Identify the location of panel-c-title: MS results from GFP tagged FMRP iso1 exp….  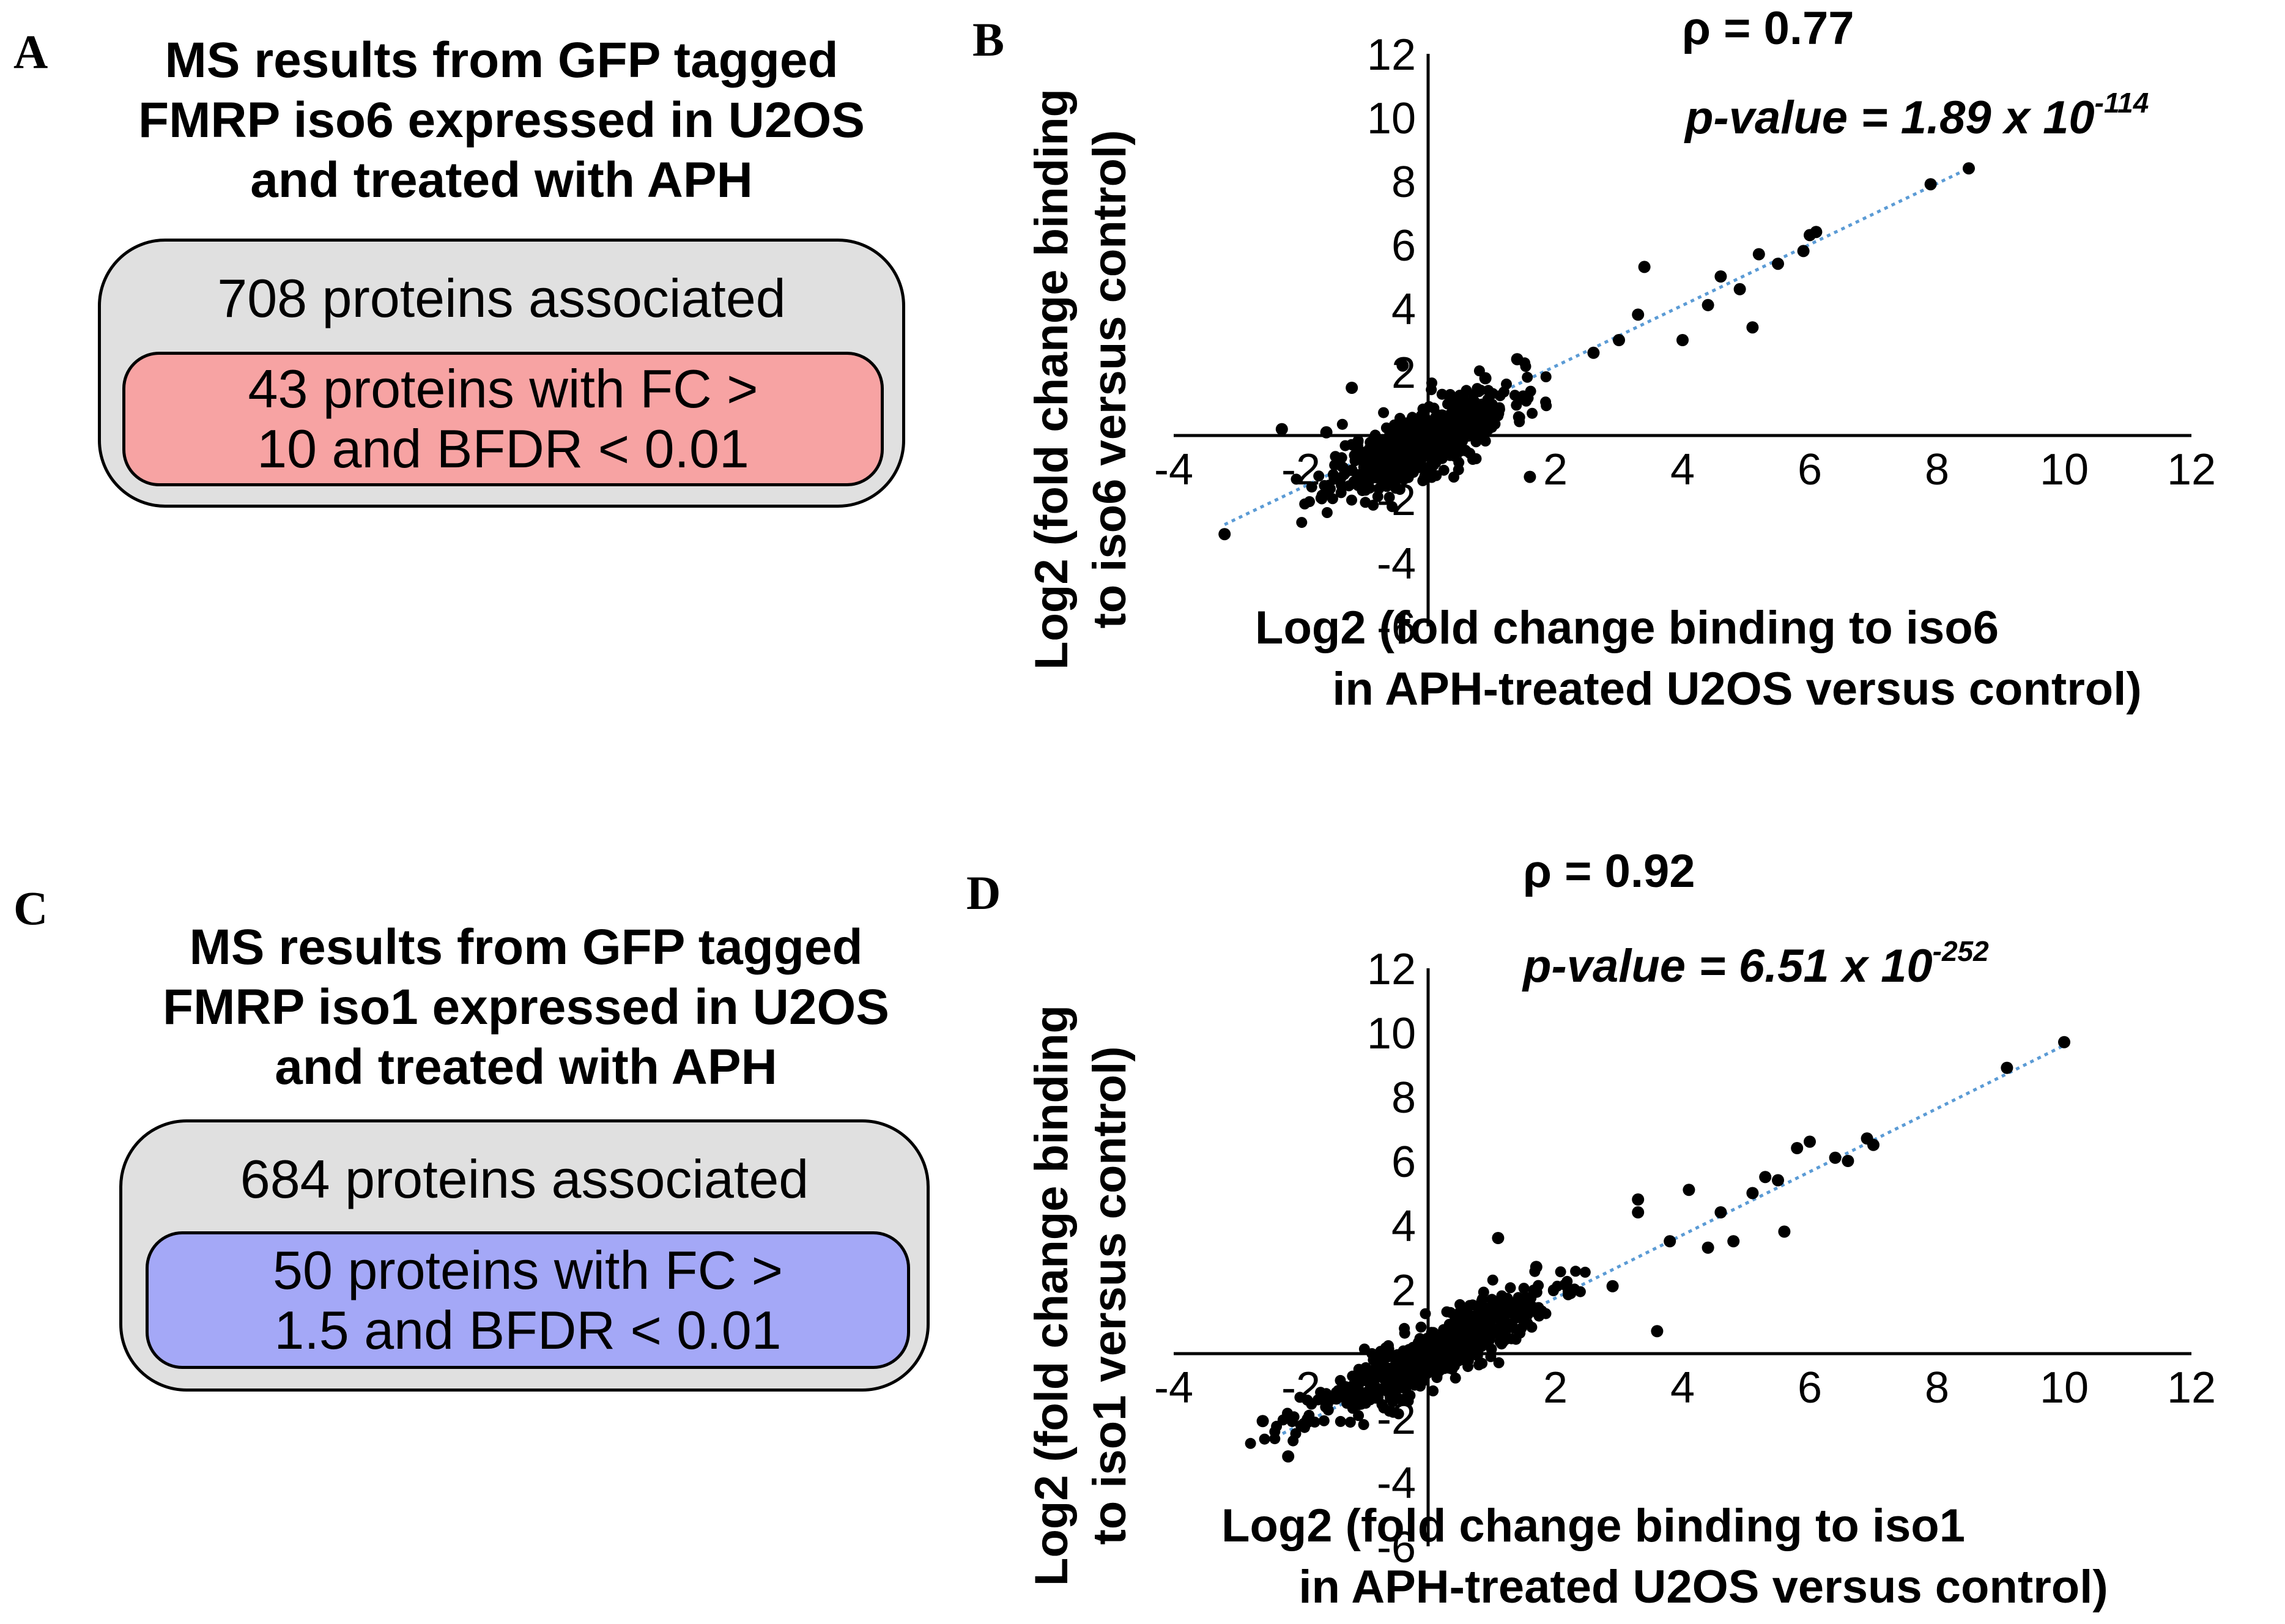
(526, 1007).